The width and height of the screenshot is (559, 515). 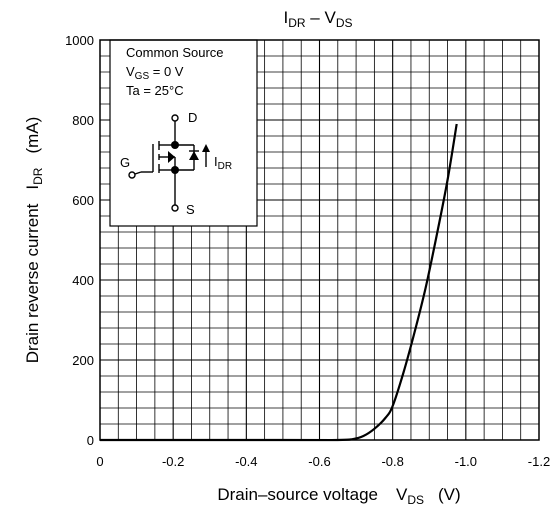 I want to click on y-tick-label: 800, so click(x=83, y=120).